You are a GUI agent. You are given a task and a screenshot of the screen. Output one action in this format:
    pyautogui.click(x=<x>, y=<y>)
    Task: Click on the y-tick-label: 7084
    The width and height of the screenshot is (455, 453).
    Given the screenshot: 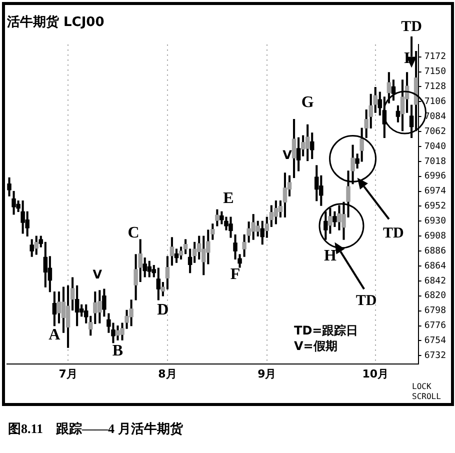 What is the action you would take?
    pyautogui.click(x=435, y=117)
    